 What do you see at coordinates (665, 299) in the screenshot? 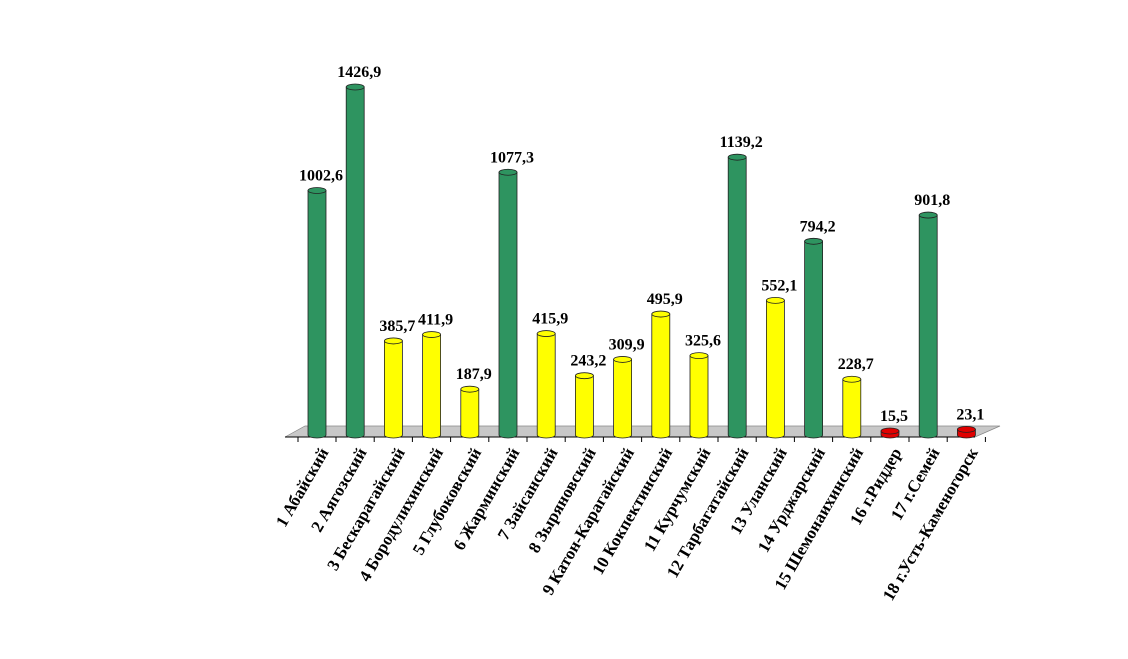
I see `data-label: 495,9` at bounding box center [665, 299].